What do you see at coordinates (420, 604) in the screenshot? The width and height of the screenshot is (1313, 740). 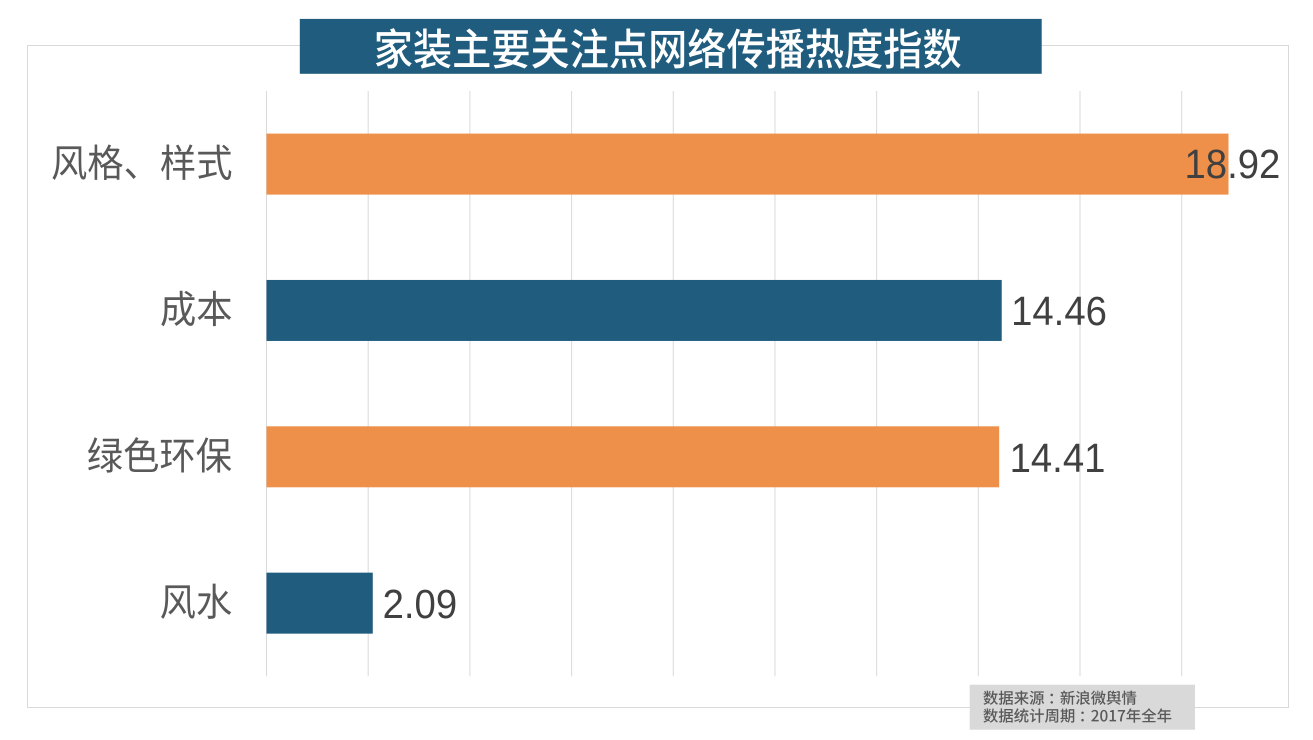 I see `svg-text: 2.09` at bounding box center [420, 604].